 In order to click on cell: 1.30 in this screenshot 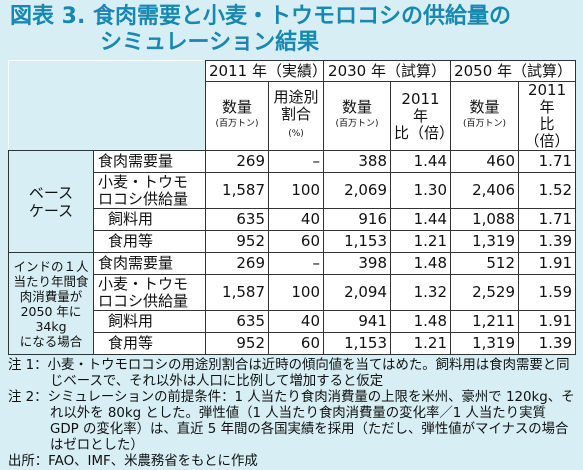, I will do `click(421, 190)`.